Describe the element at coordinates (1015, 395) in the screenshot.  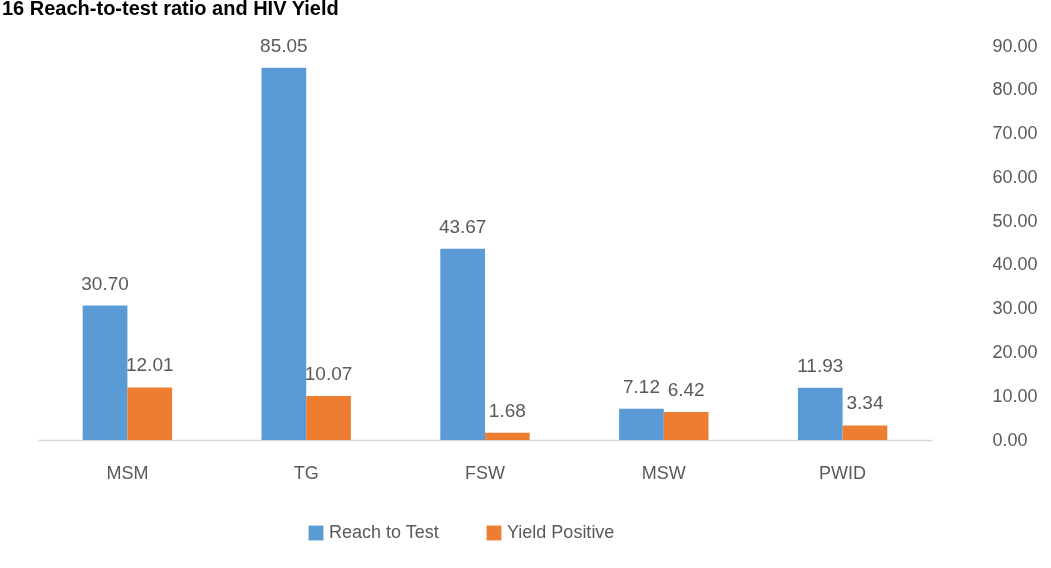
I see `y-tick-label: 10.00` at that location.